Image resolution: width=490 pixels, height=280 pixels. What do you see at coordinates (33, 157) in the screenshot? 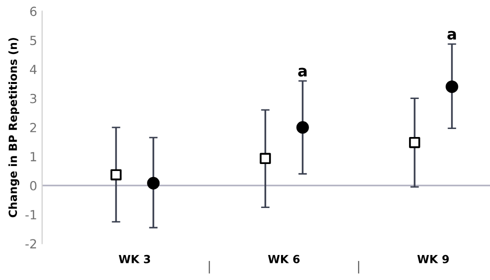
I see `y-tick-label: 1` at bounding box center [33, 157].